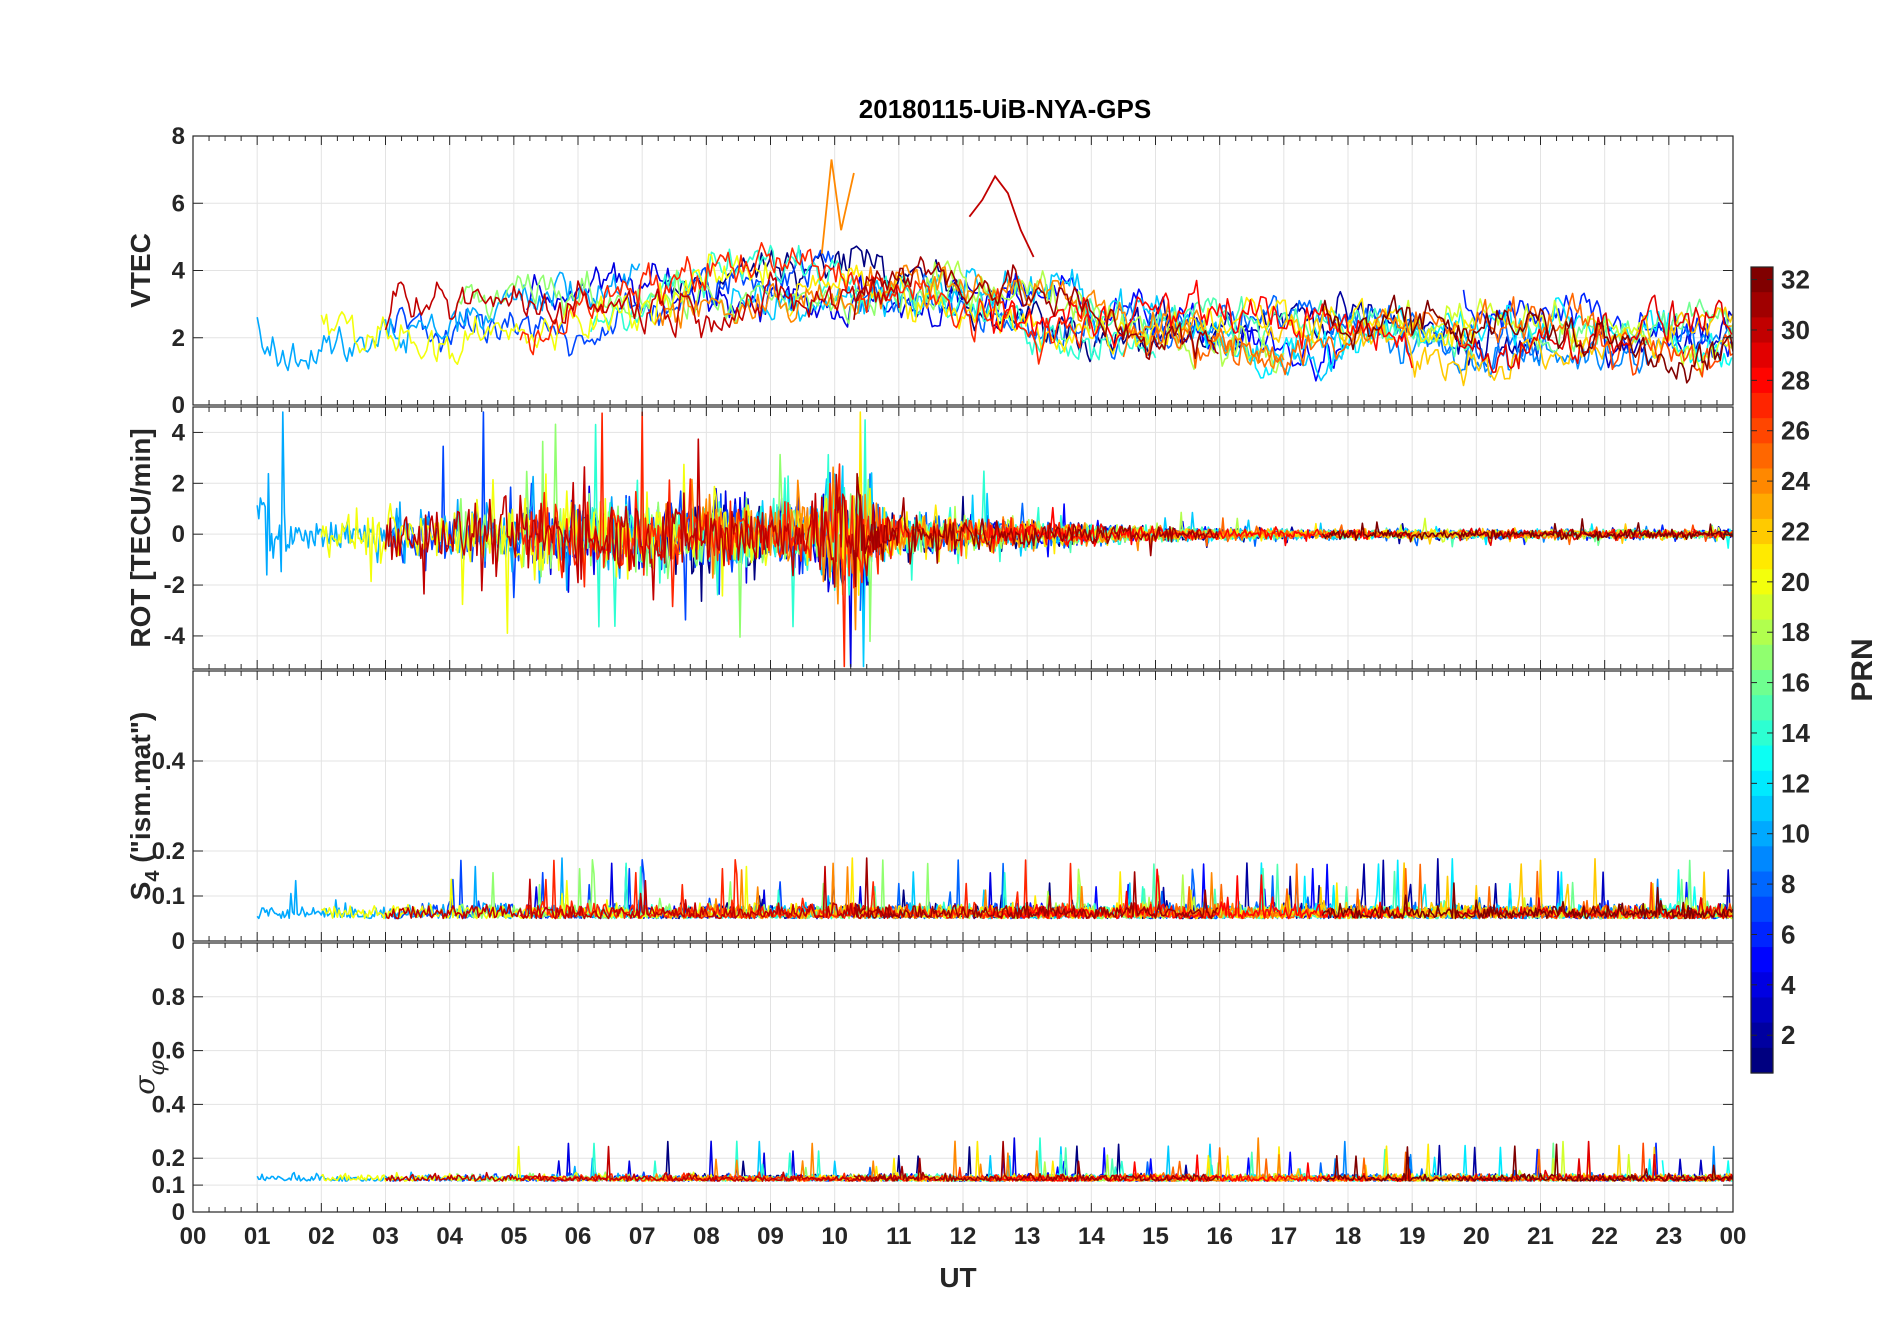 The width and height of the screenshot is (1902, 1330). Describe the element at coordinates (449, 1236) in the screenshot. I see `x-tick-label: 04` at that location.